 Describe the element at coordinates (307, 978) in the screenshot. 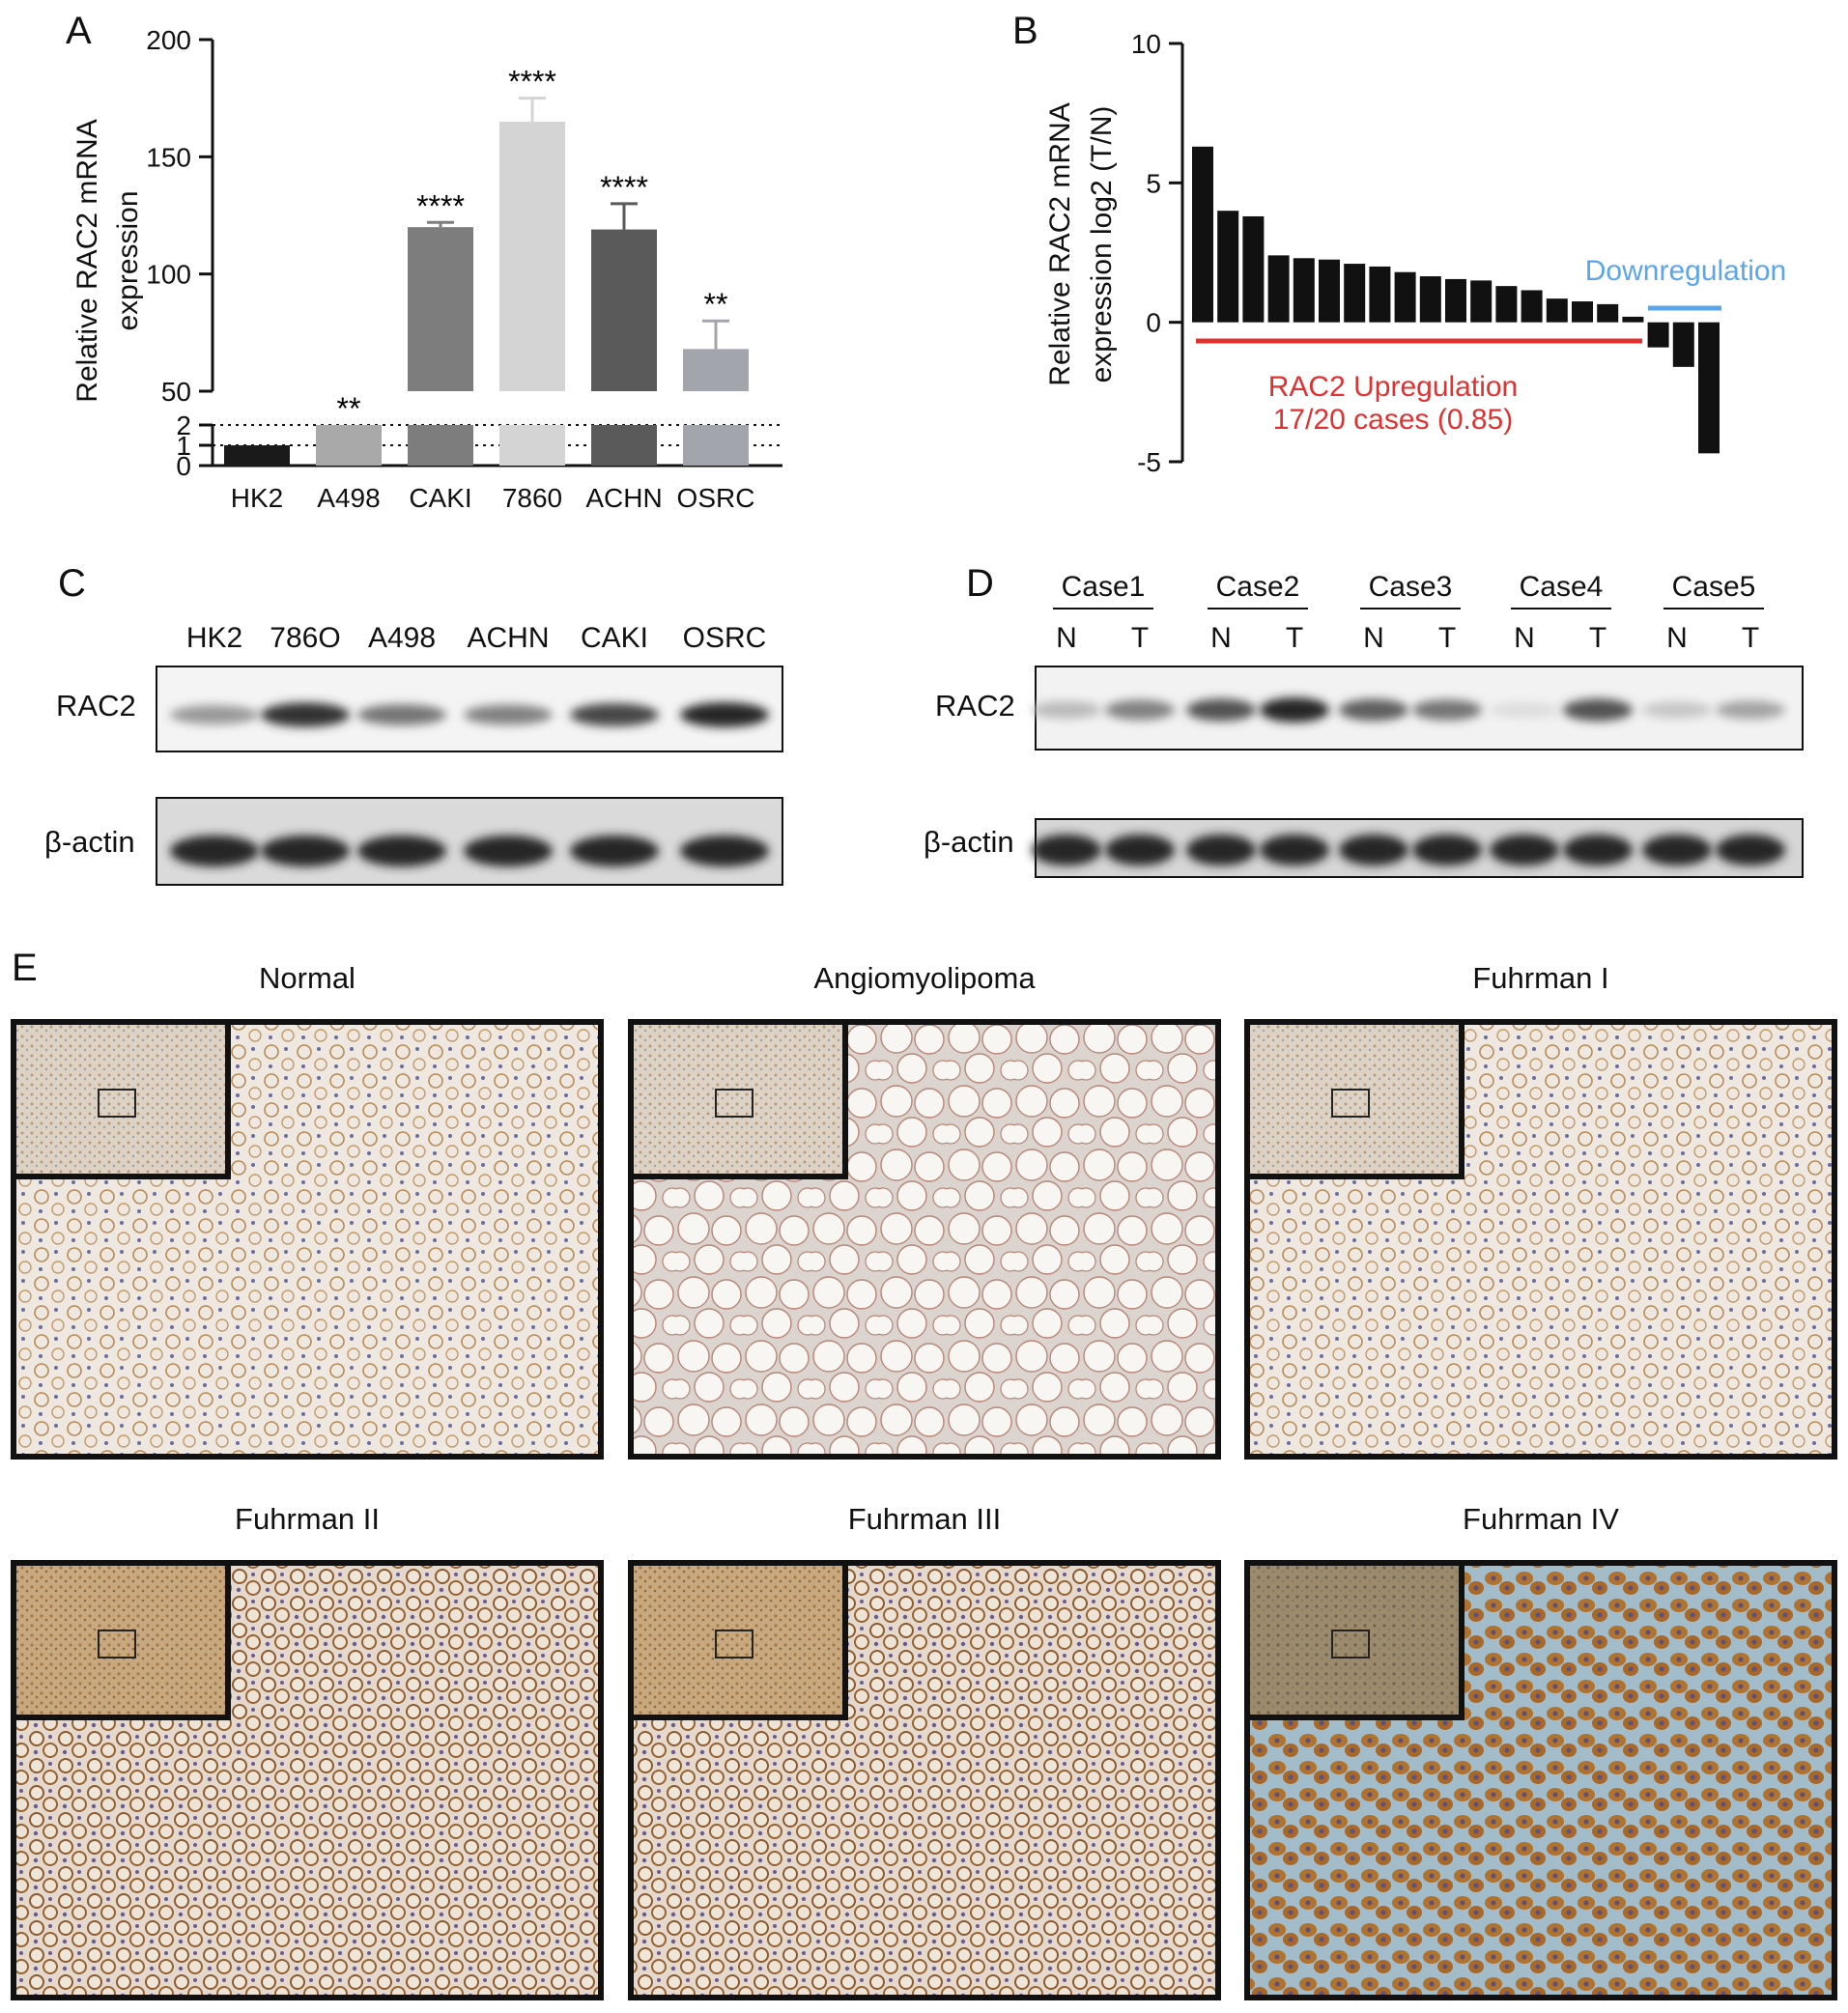

I see `histology-title: Normal` at that location.